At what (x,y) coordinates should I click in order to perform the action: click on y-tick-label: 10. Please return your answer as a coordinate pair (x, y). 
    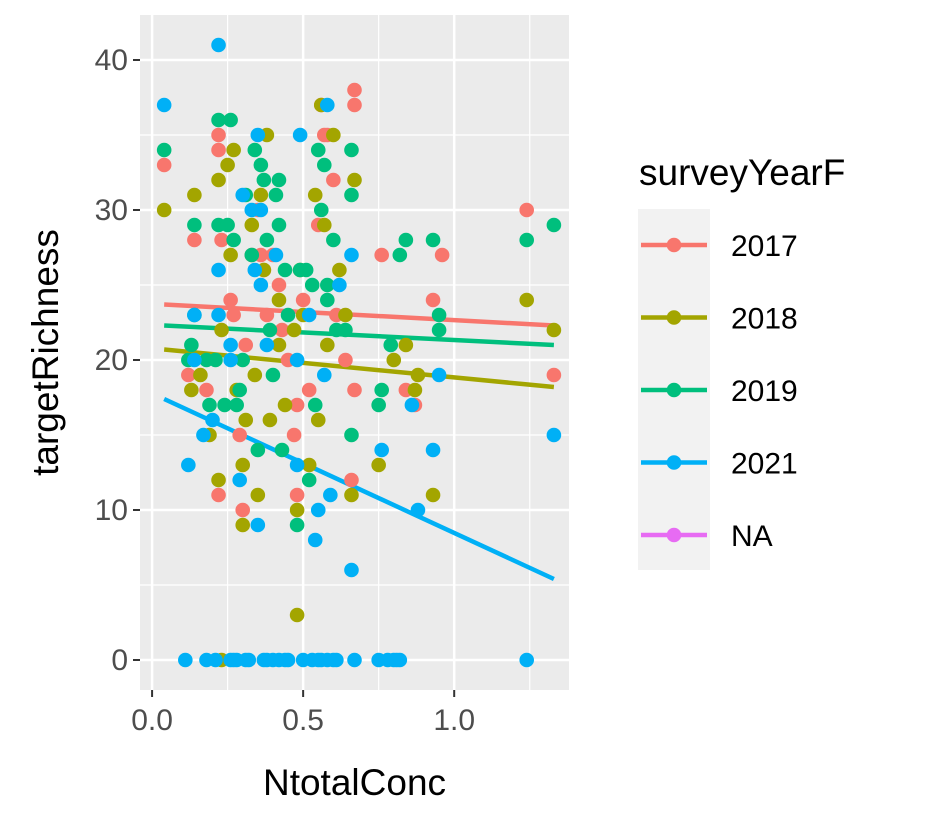
    Looking at the image, I should click on (111, 510).